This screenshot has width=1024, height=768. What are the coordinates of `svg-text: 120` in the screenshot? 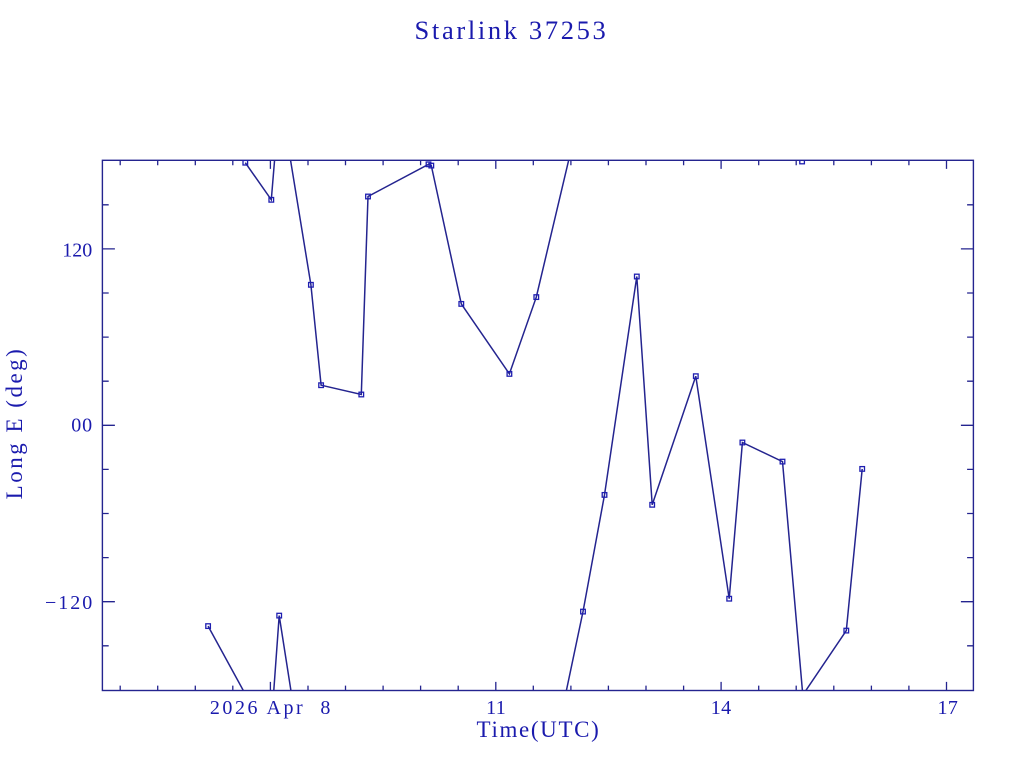 It's located at (77, 250).